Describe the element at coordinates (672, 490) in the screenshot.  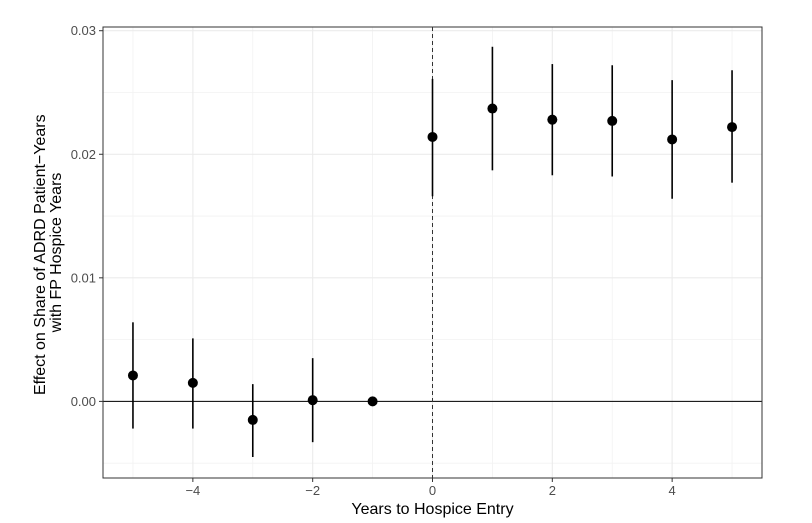
I see `x-tick-label: 4` at that location.